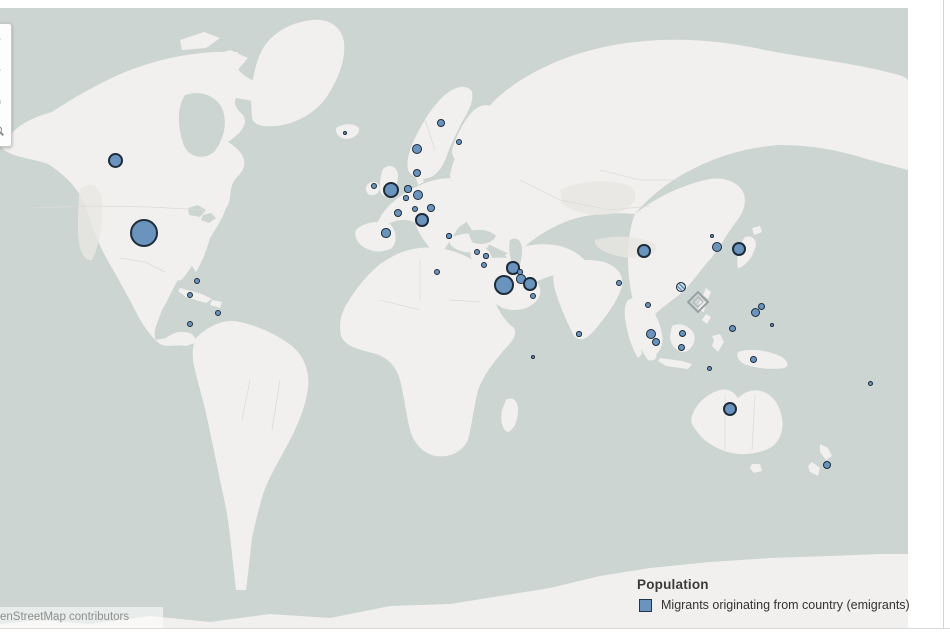 This screenshot has width=950, height=635. I want to click on zoom-out-icon: −, so click(2, 70).